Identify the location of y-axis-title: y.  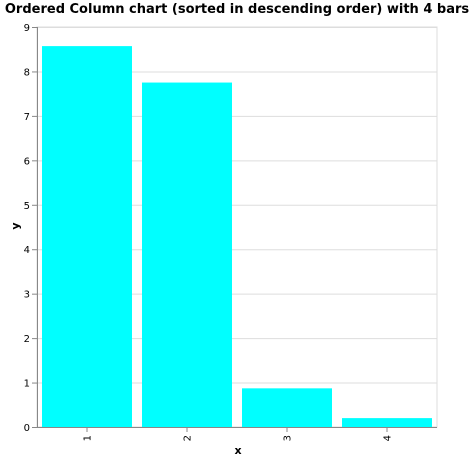
(15, 225).